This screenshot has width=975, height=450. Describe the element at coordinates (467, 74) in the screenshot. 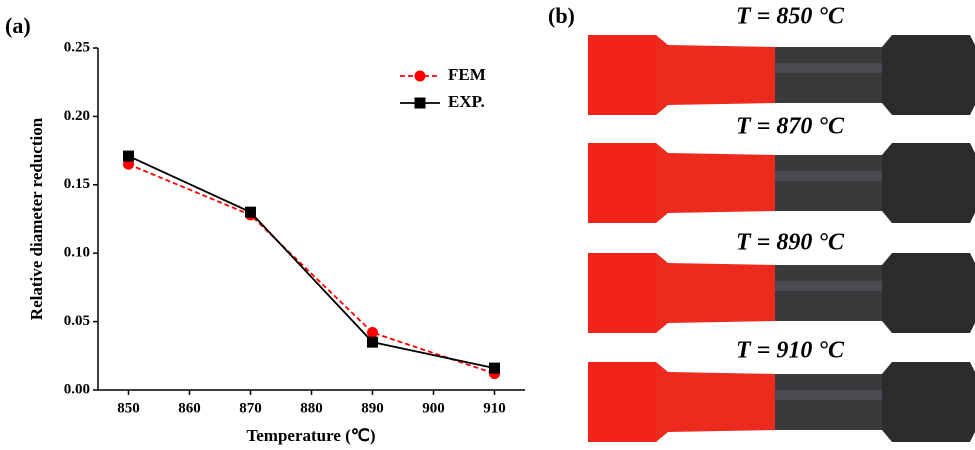

I see `legend-label: FEM` at that location.